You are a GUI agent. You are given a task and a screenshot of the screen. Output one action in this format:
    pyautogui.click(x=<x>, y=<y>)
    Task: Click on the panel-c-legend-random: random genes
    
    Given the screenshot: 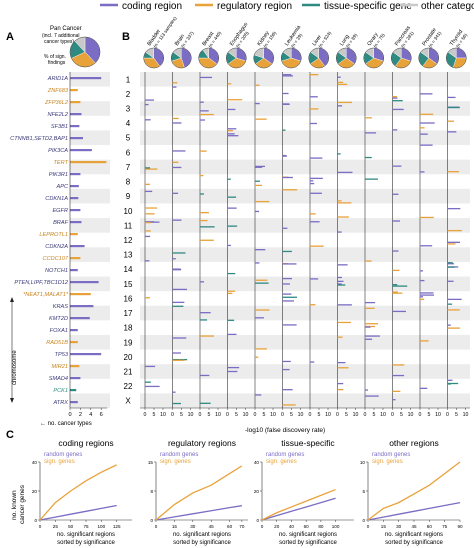 What is the action you would take?
    pyautogui.click(x=391, y=455)
    